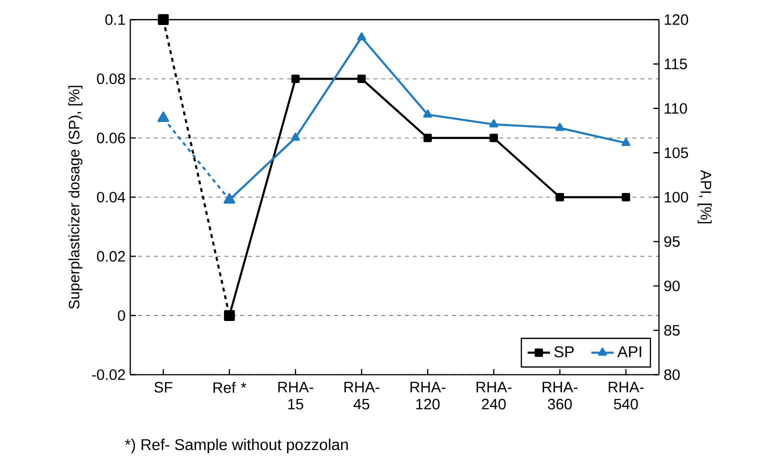  What do you see at coordinates (236, 446) in the screenshot?
I see `text: *) Ref- Sample without pozzolan` at bounding box center [236, 446].